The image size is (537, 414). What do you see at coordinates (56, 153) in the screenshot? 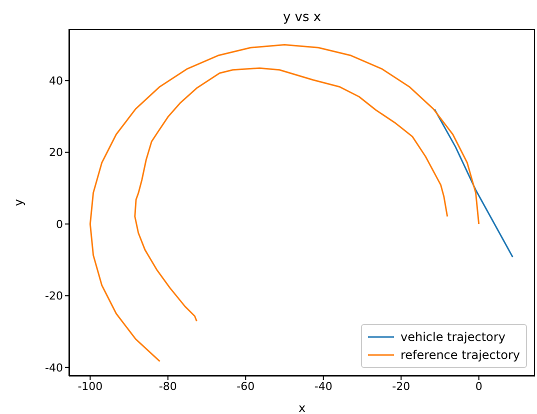
I see `y-tick-label: 20` at bounding box center [56, 153].